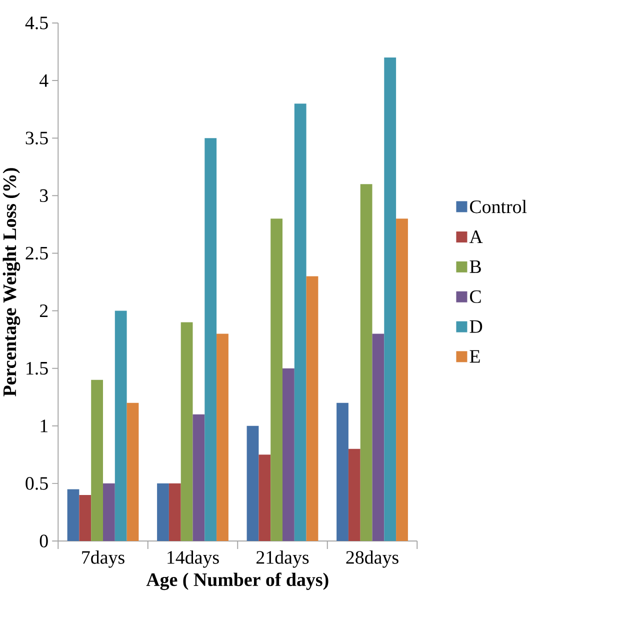 Image resolution: width=619 pixels, height=624 pixels. I want to click on legend-label: Control, so click(498, 207).